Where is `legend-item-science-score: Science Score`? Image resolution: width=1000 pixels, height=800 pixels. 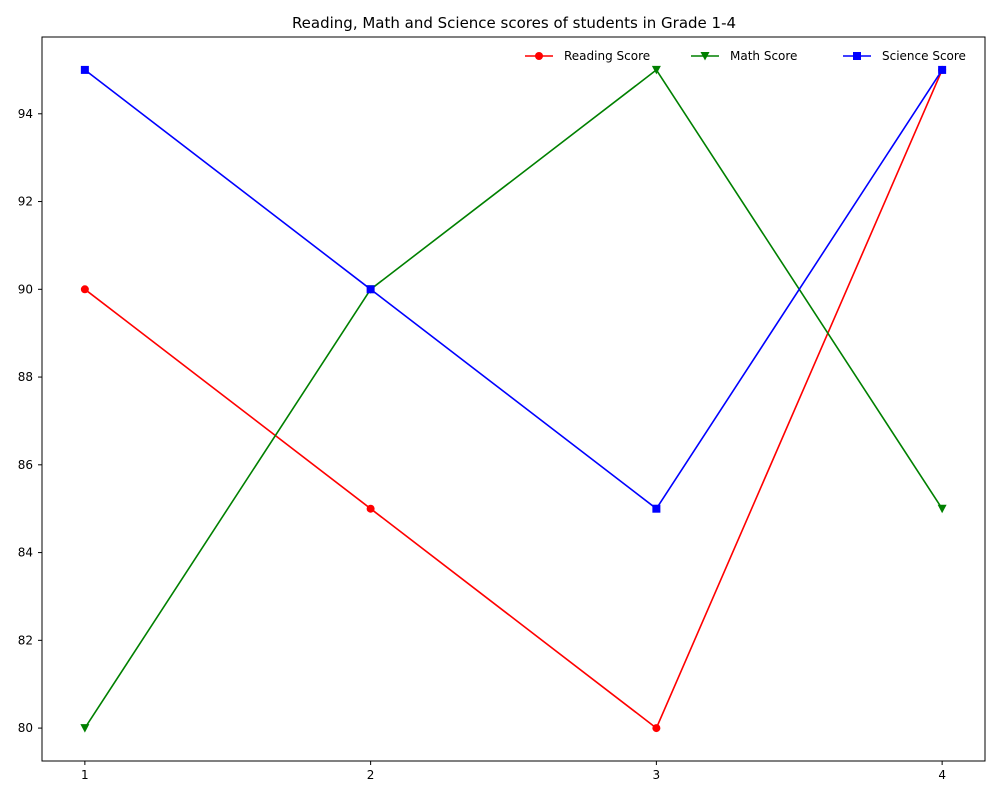
legend-item-science-score: Science Score is located at coordinates (904, 56).